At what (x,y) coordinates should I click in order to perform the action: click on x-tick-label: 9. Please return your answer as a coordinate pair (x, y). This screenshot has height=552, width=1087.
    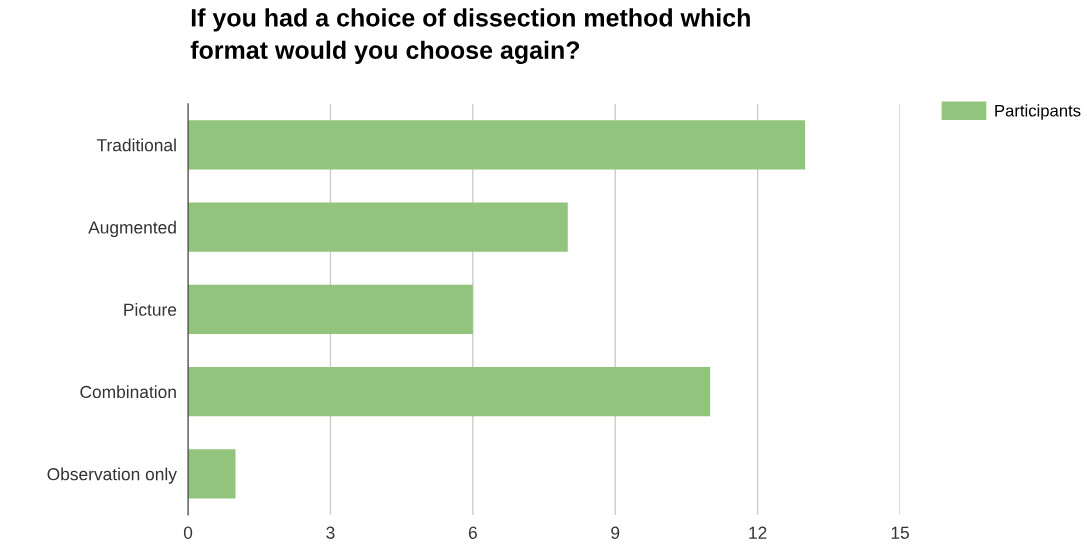
    Looking at the image, I should click on (615, 532).